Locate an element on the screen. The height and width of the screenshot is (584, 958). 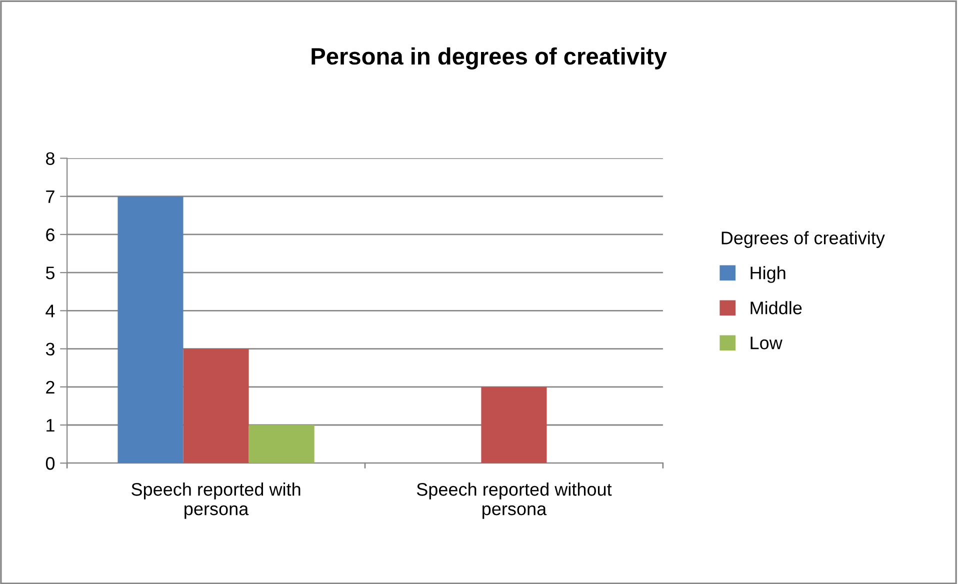
y-tick-label: 3 is located at coordinates (50, 349).